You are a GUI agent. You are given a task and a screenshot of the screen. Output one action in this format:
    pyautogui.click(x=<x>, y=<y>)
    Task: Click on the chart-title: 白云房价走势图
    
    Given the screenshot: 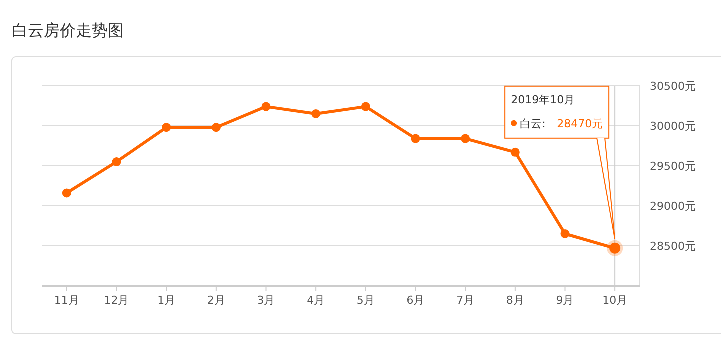 What is the action you would take?
    pyautogui.click(x=68, y=30)
    